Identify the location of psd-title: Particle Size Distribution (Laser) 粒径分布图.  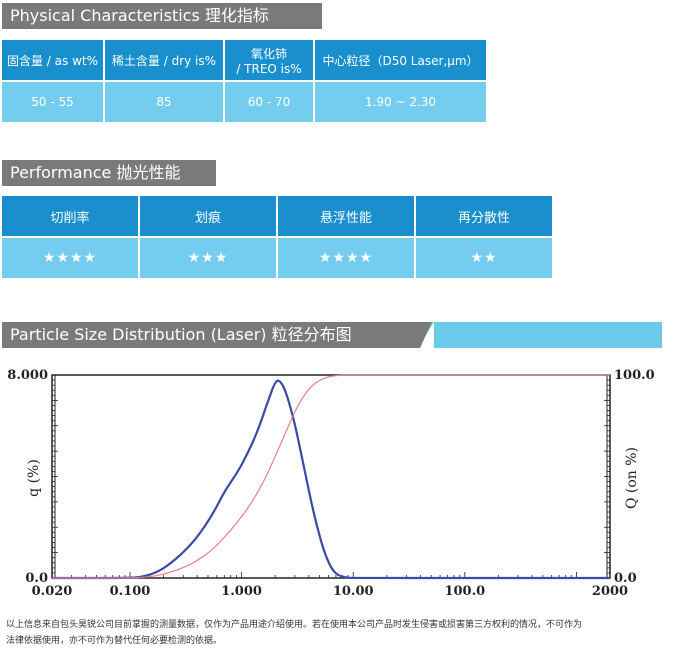
(211, 335).